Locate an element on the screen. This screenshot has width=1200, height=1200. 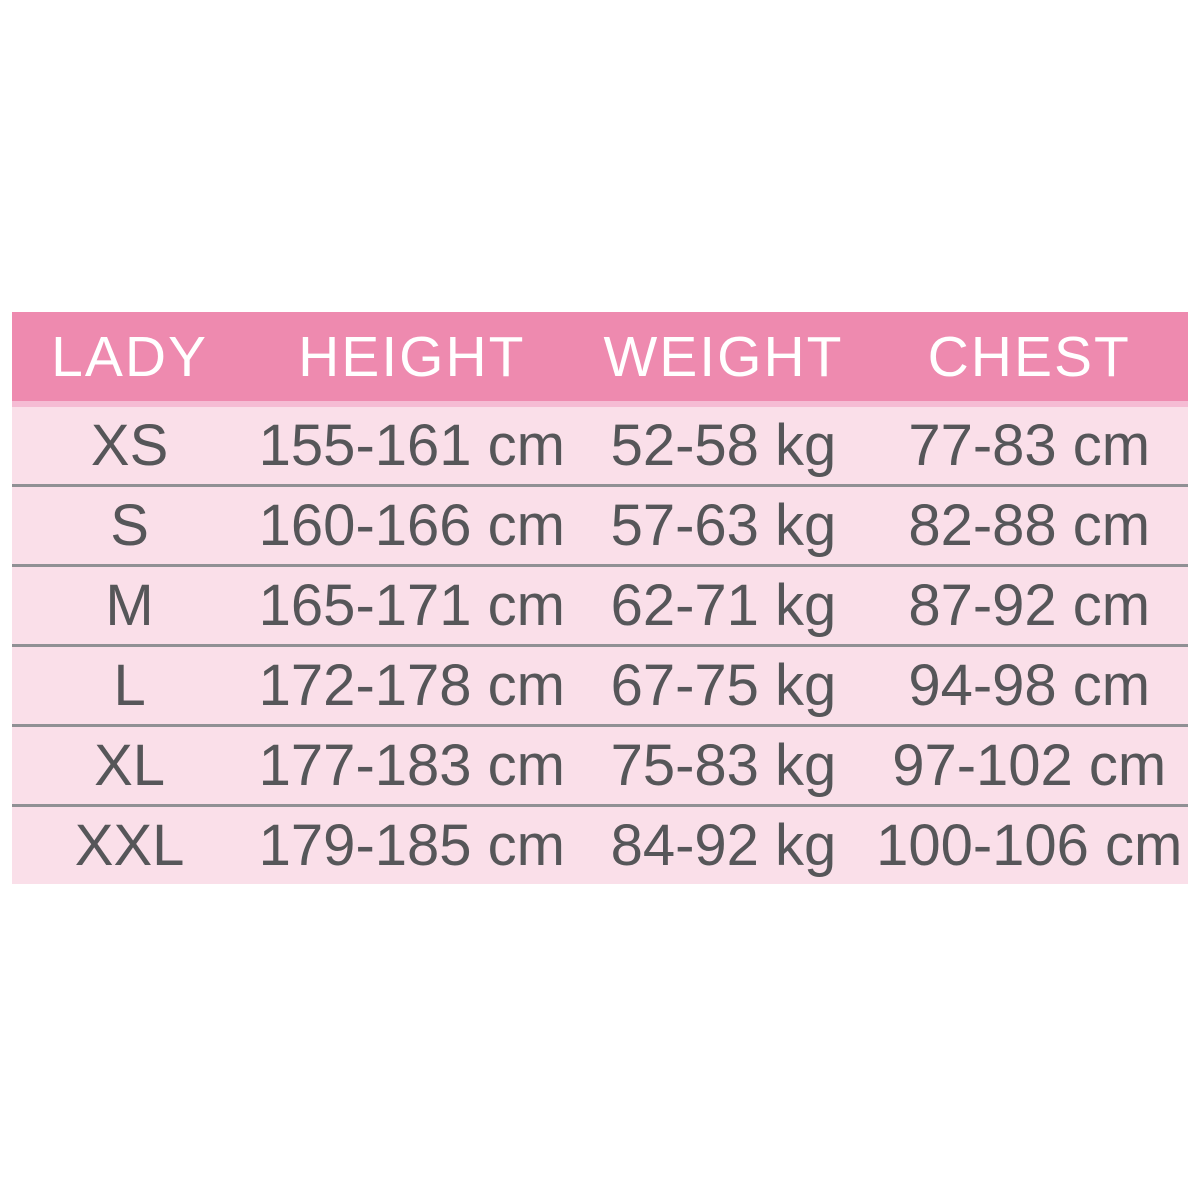
chest-cell: 77-83 cm is located at coordinates (1029, 445).